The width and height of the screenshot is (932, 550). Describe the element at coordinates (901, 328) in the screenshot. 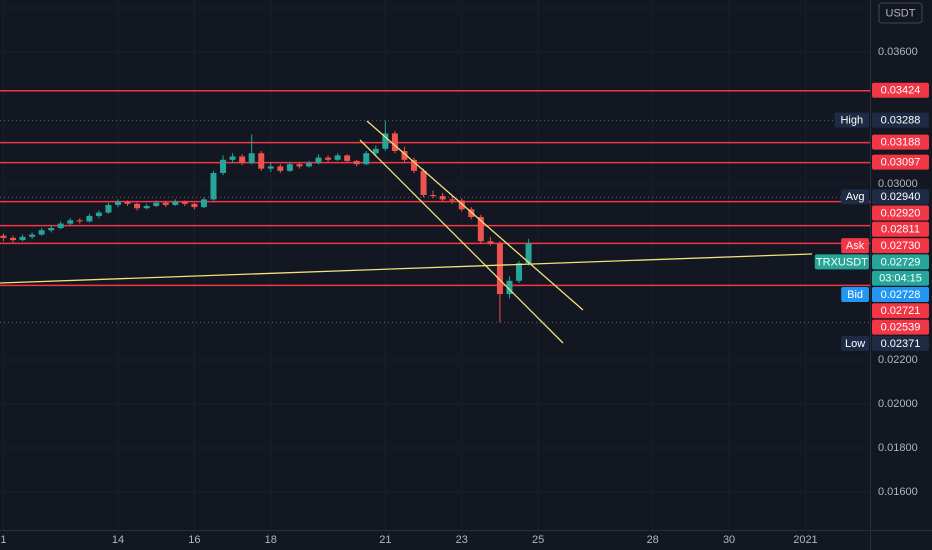

I see `value-tag-label: 0.02539` at that location.